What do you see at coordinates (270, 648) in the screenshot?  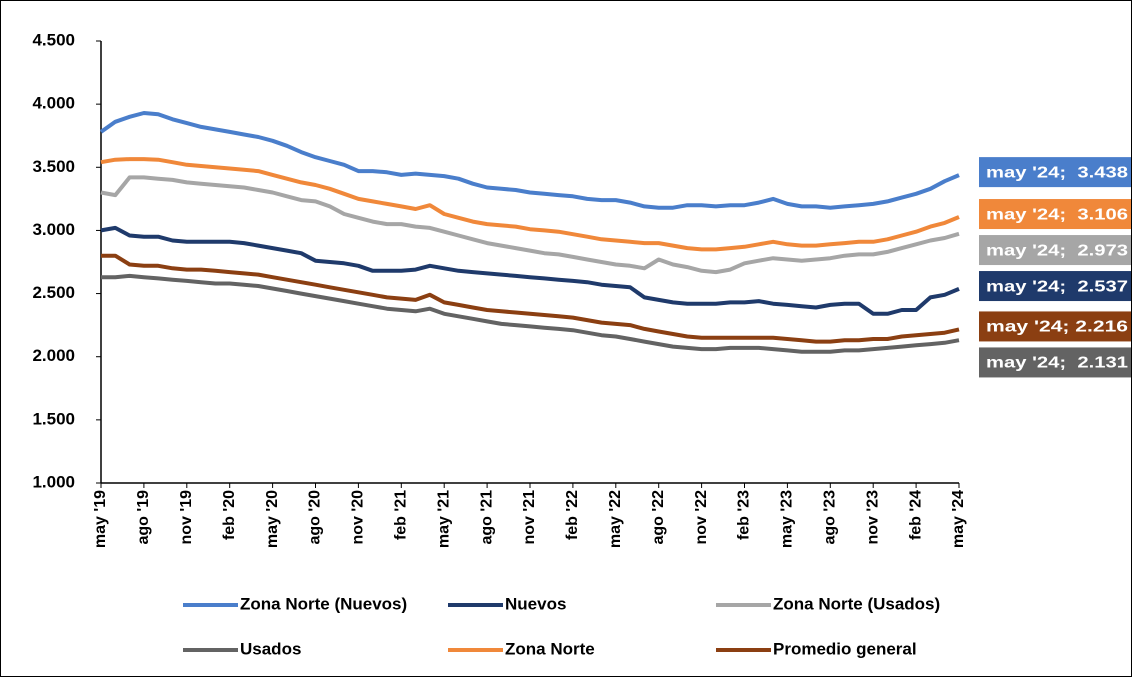 I see `legend-label: Usados` at bounding box center [270, 648].